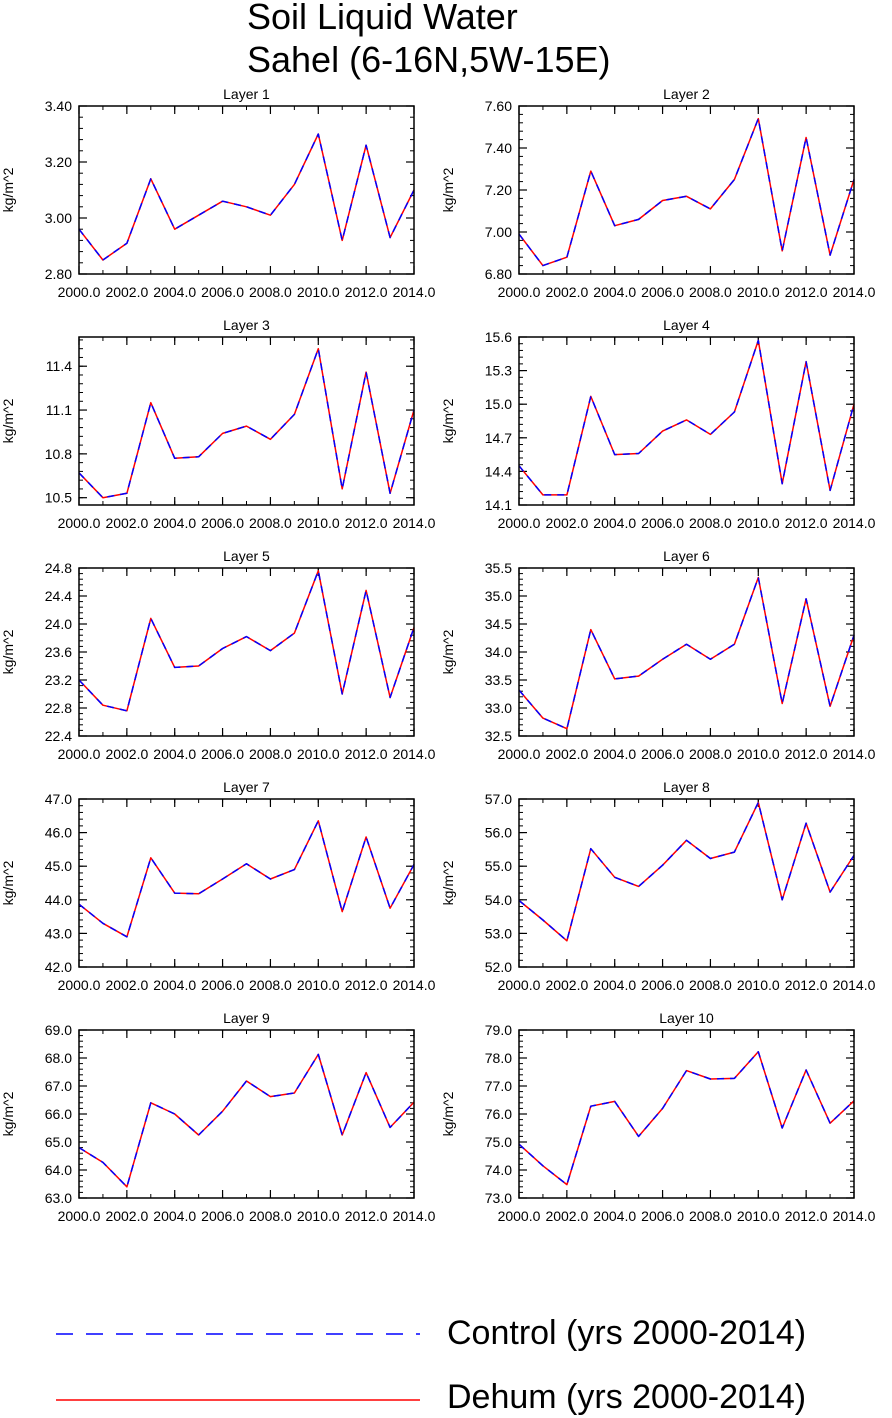 The height and width of the screenshot is (1418, 892). Describe the element at coordinates (498, 1198) in the screenshot. I see `y-tick-label: 73.0` at that location.